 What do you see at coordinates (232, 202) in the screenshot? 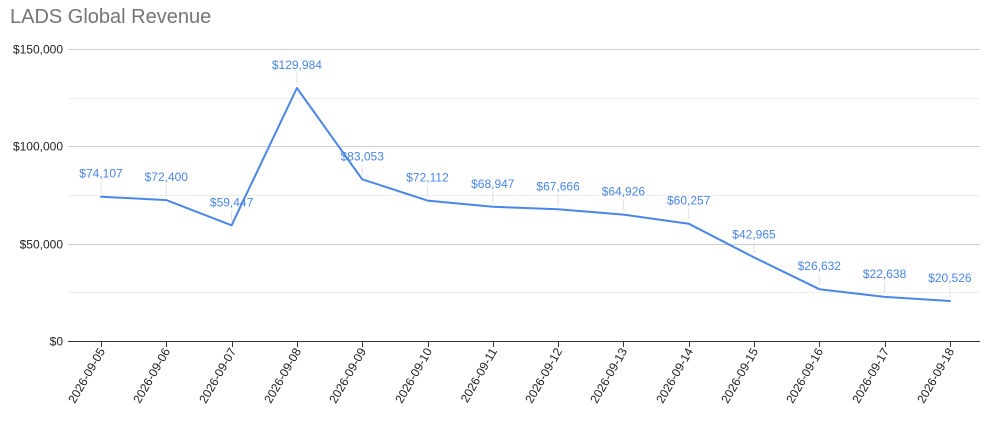
I see `data-label: $59,447` at bounding box center [232, 202].